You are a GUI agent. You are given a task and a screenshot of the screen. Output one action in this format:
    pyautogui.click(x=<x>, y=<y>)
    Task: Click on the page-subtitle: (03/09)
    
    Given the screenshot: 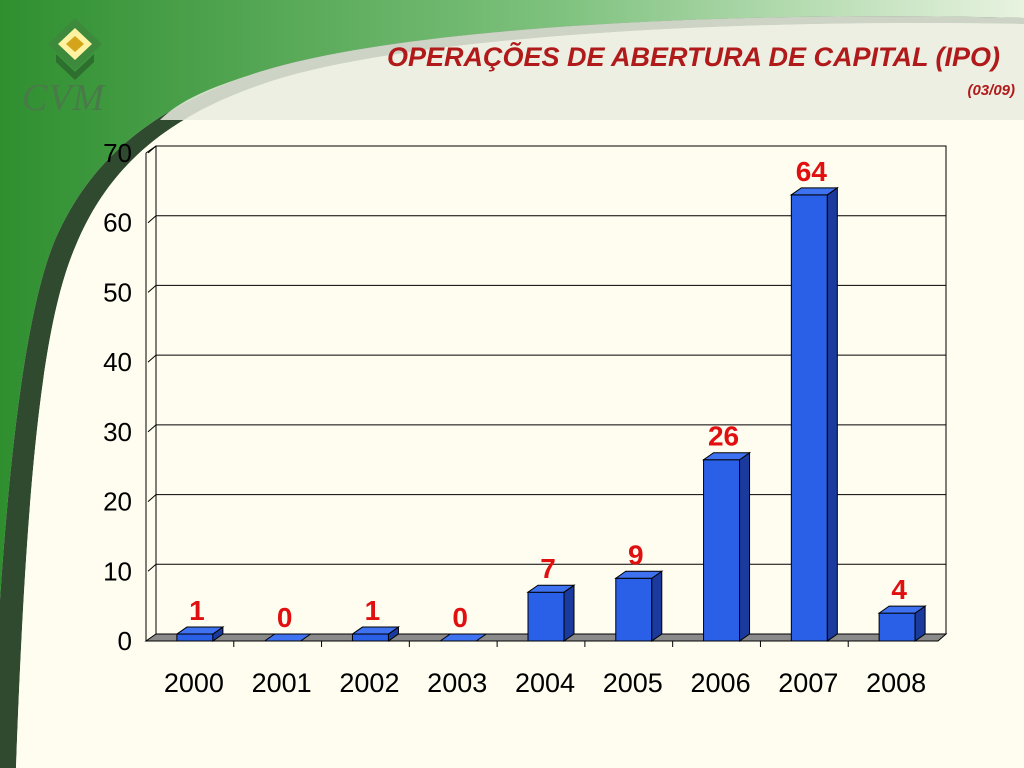 What is the action you would take?
    pyautogui.click(x=991, y=90)
    